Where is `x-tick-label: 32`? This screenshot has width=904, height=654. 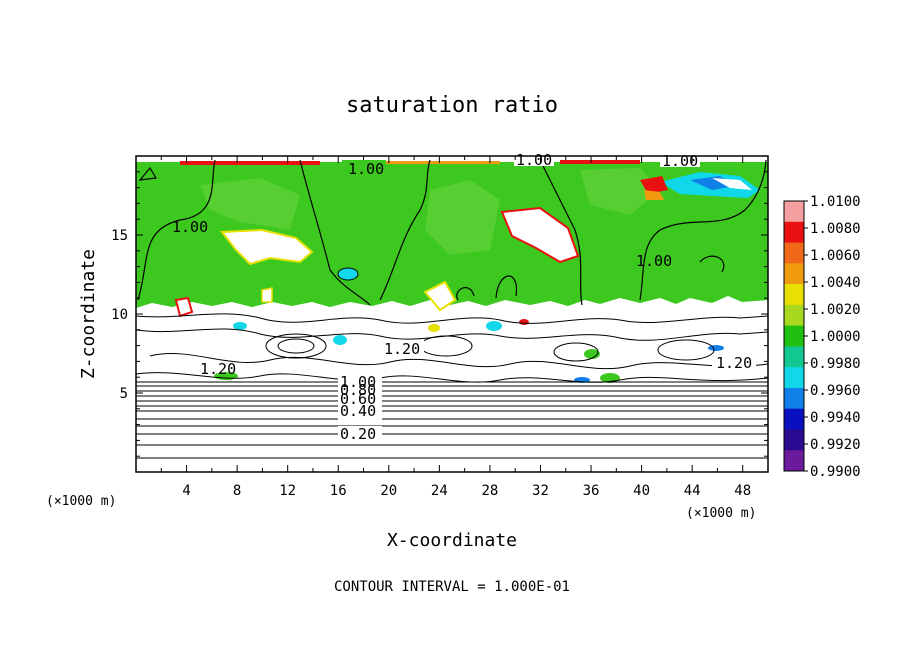
x-tick-label: 32 is located at coordinates (540, 491).